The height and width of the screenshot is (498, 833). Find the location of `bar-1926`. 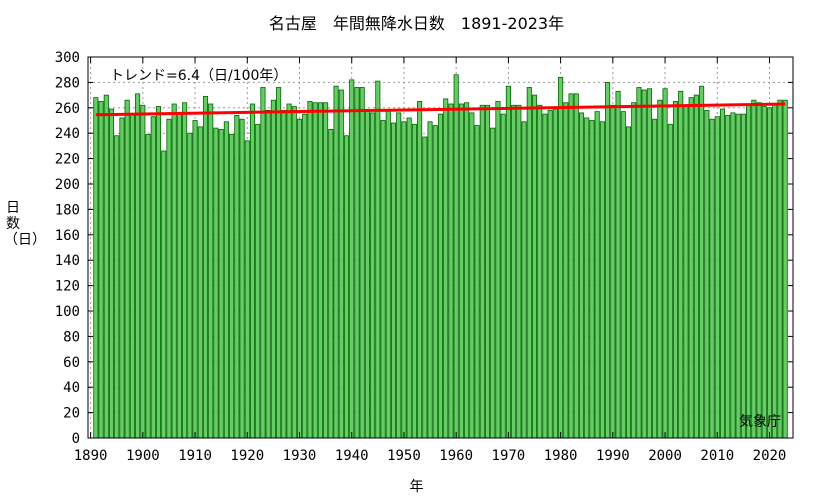

bar-1926 is located at coordinates (279, 263).